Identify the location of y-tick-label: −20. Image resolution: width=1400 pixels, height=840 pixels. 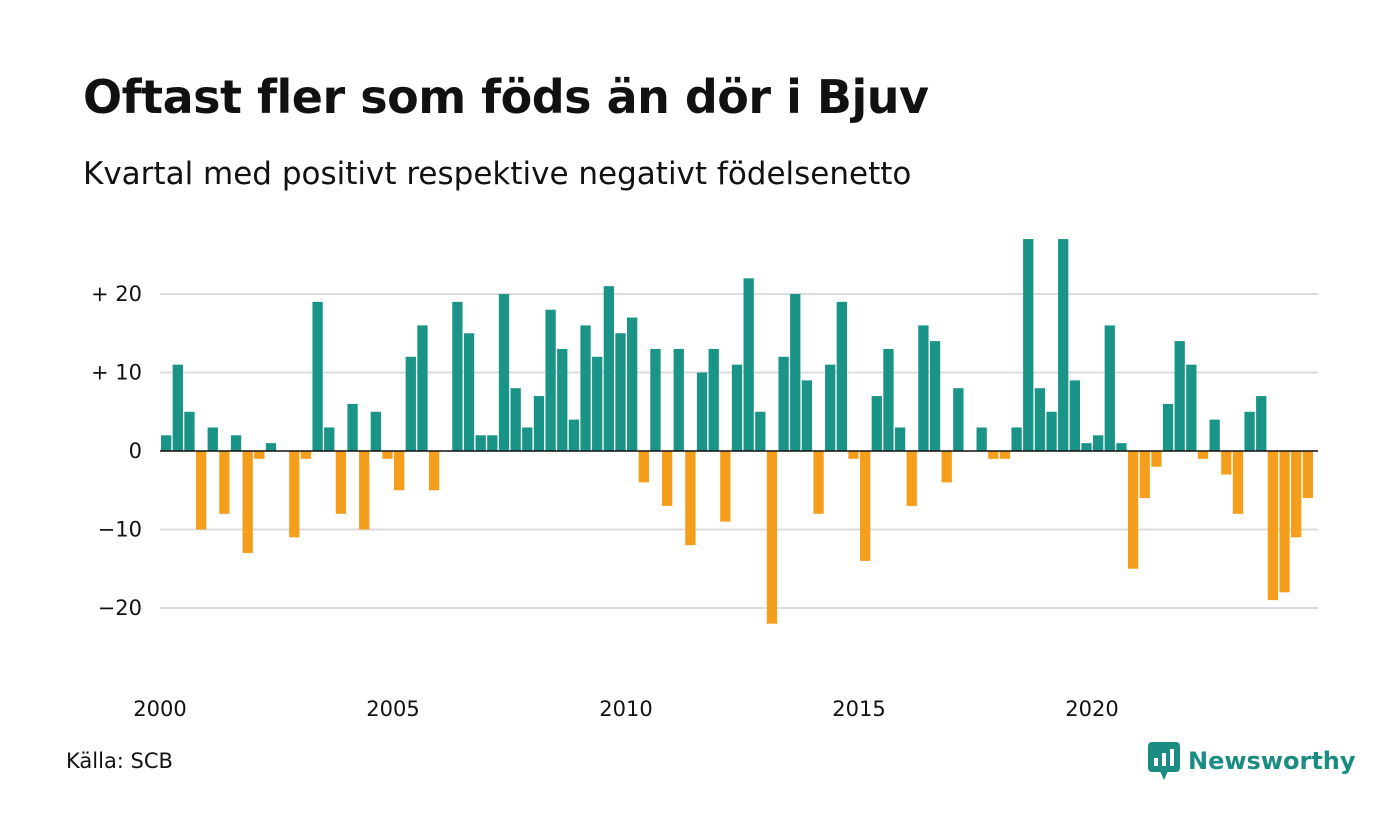
(120, 608).